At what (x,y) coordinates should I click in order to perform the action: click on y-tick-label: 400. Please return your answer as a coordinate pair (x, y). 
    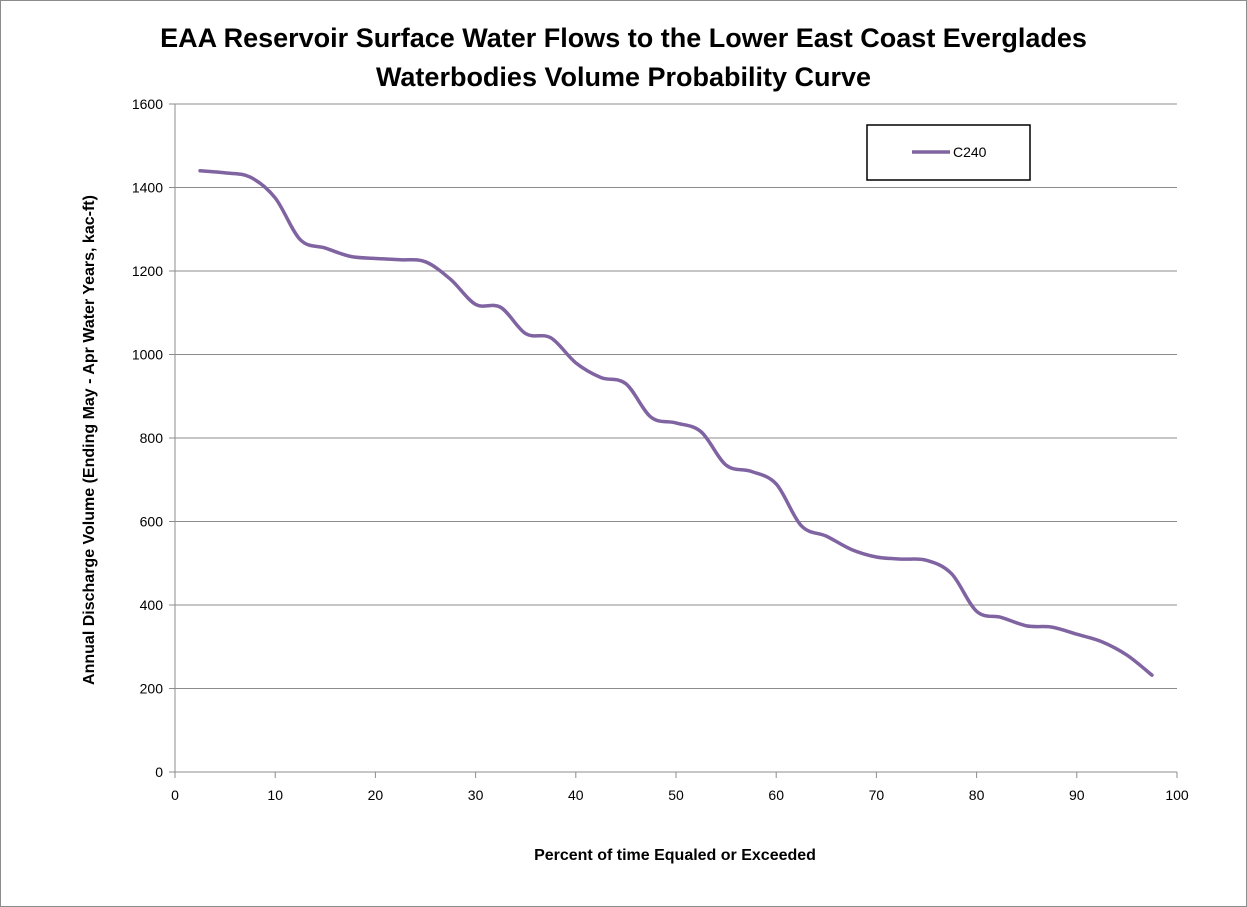
    Looking at the image, I should click on (152, 605).